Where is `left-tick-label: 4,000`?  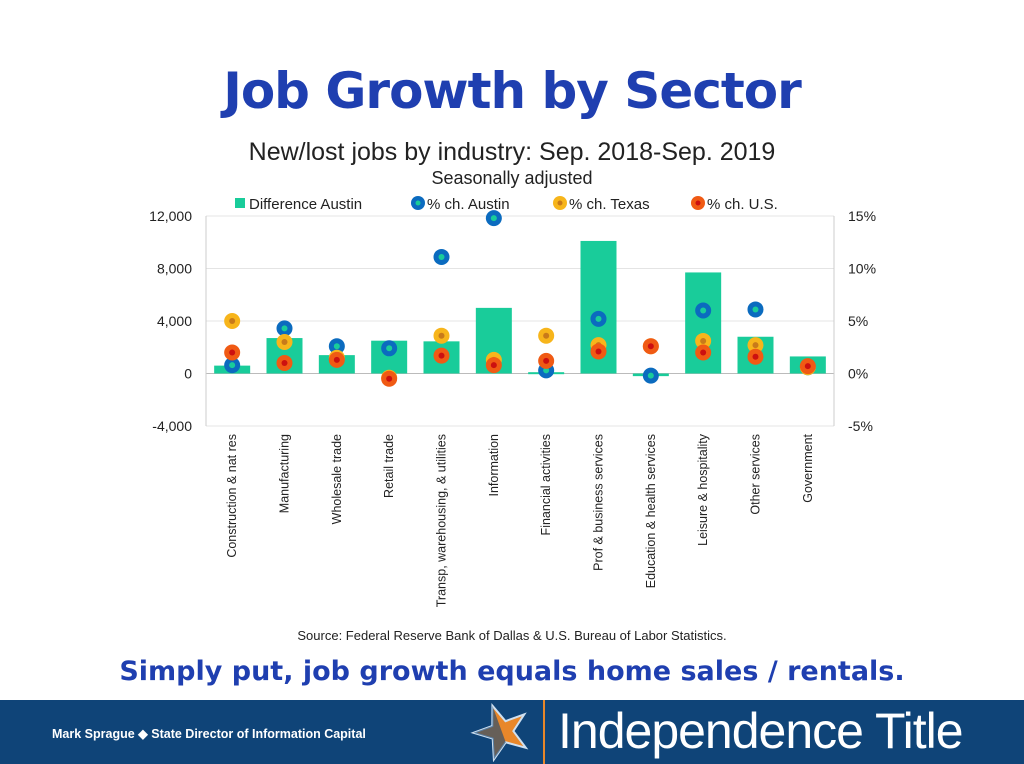
left-tick-label: 4,000 is located at coordinates (174, 321).